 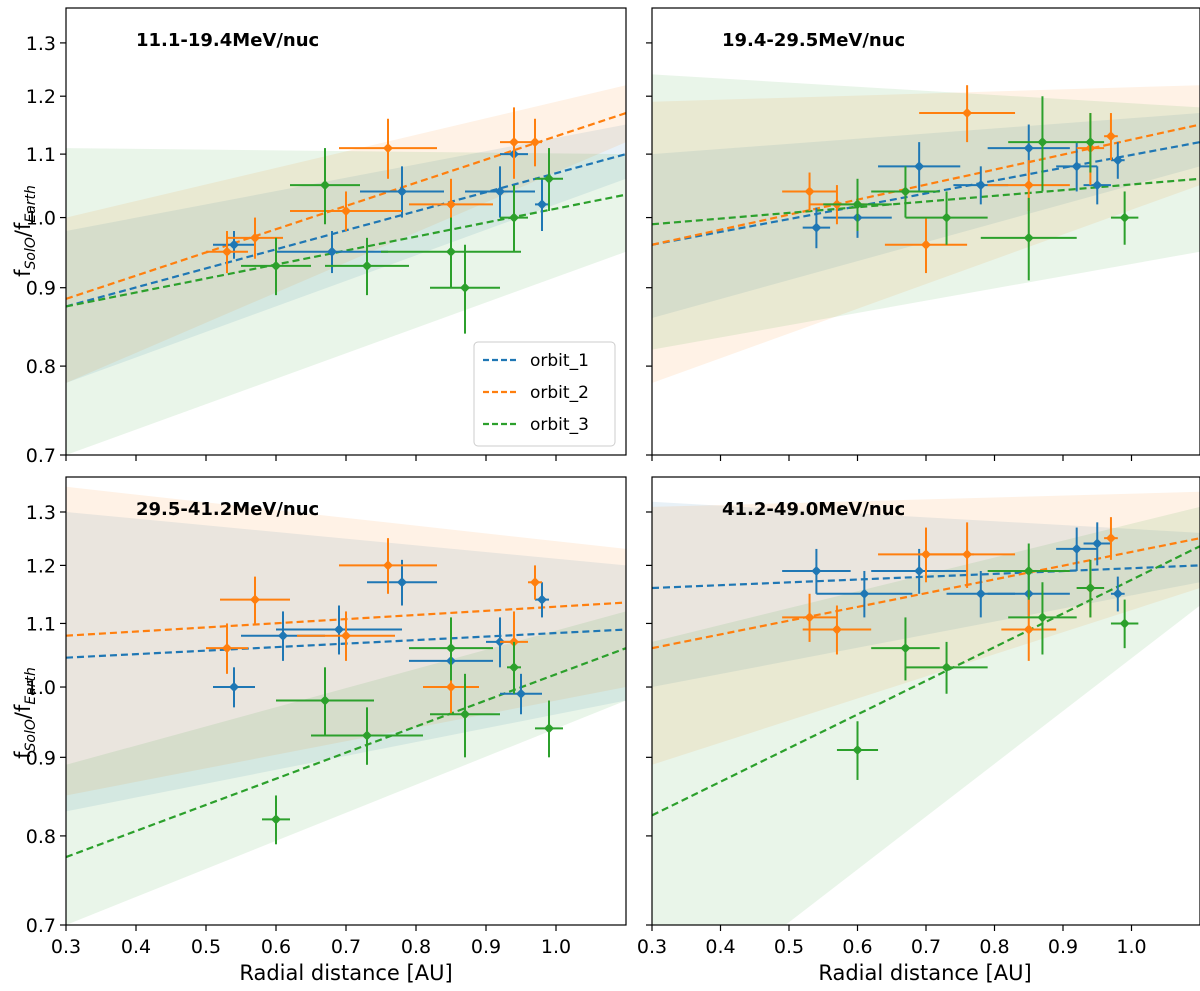 What do you see at coordinates (813, 40) in the screenshot?
I see `panel-title: 19.4-29.5MeV/nuc` at bounding box center [813, 40].